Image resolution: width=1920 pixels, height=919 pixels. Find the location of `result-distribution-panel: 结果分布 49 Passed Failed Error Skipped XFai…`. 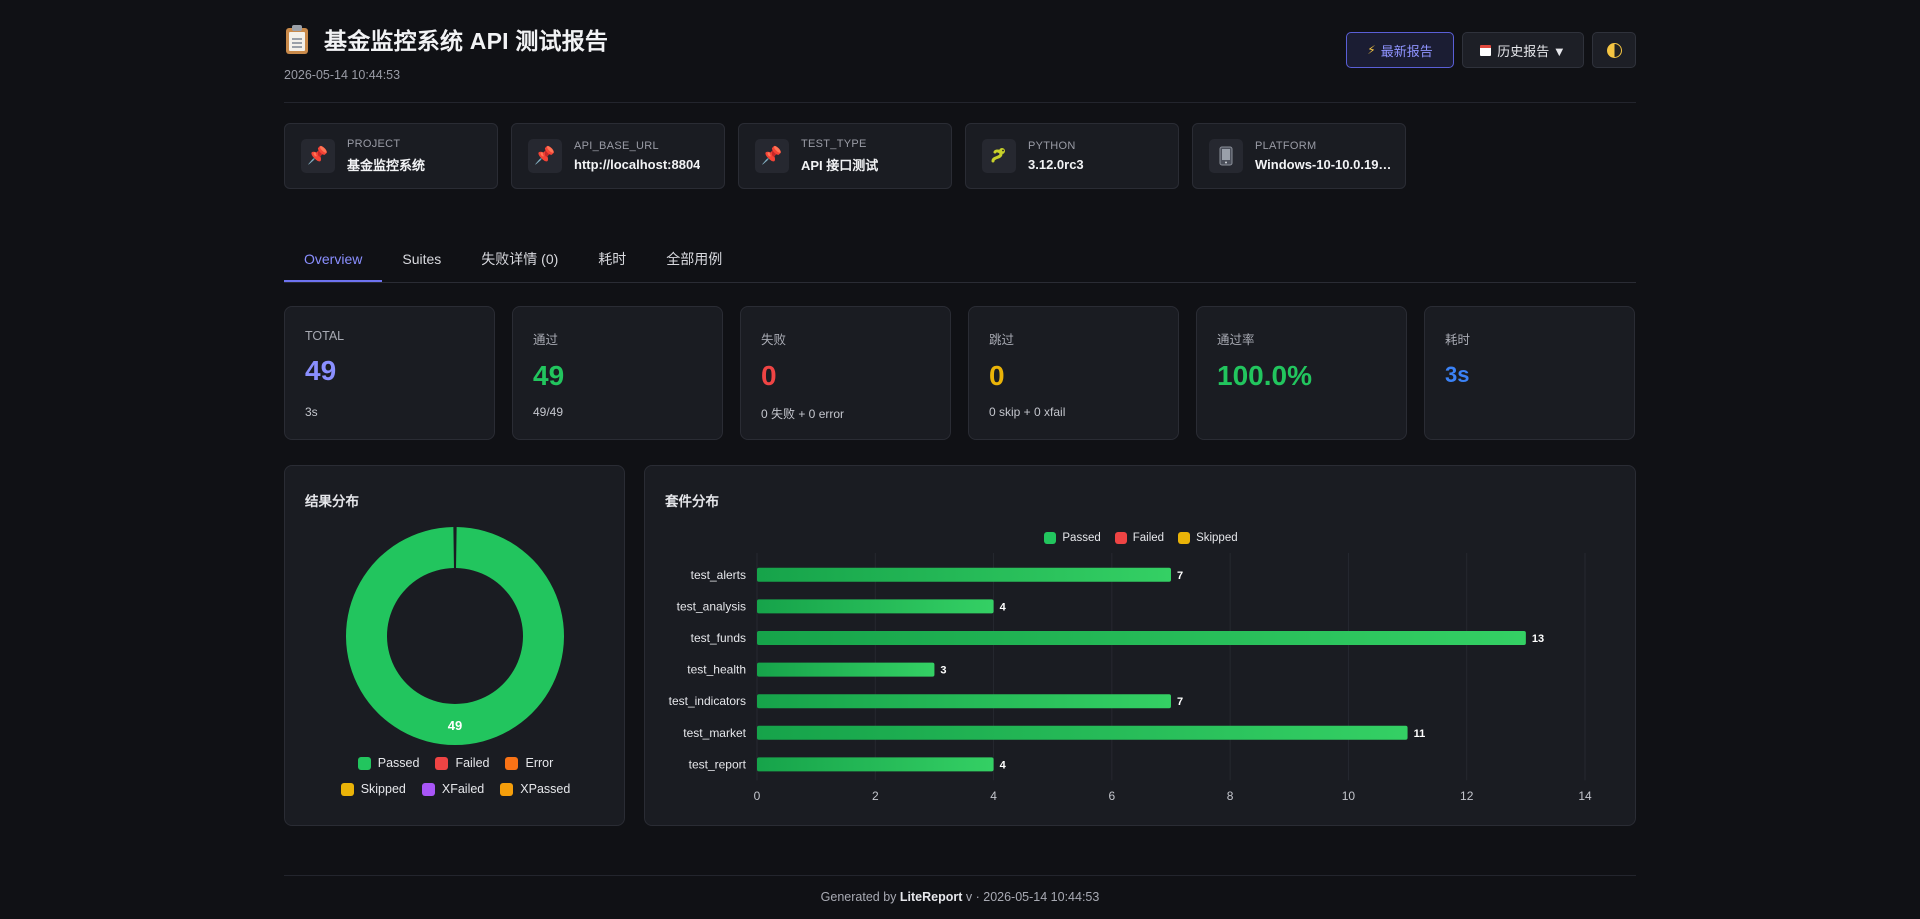

result-distribution-panel: 结果分布 49 Passed Failed Error Skipped XFai… is located at coordinates (454, 645).